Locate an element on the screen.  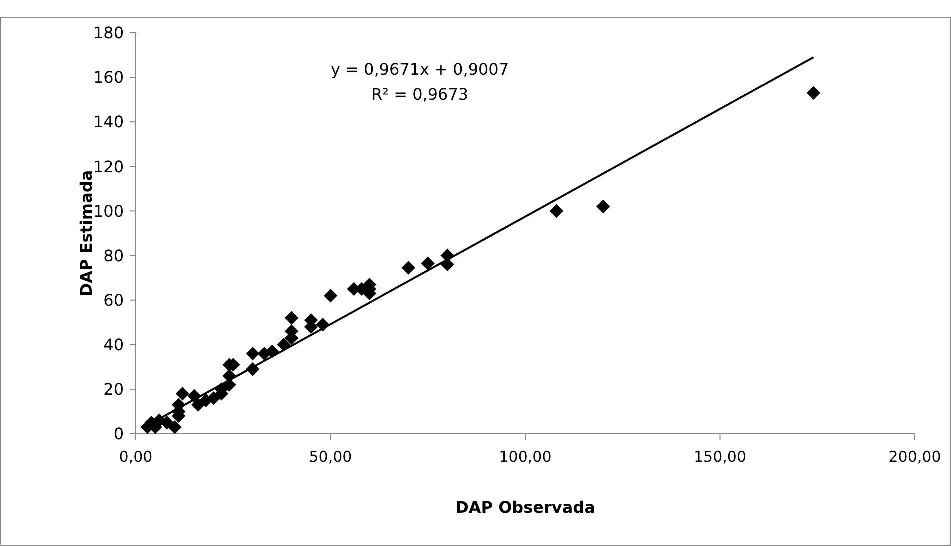
y-tick-label: 80 is located at coordinates (114, 256).